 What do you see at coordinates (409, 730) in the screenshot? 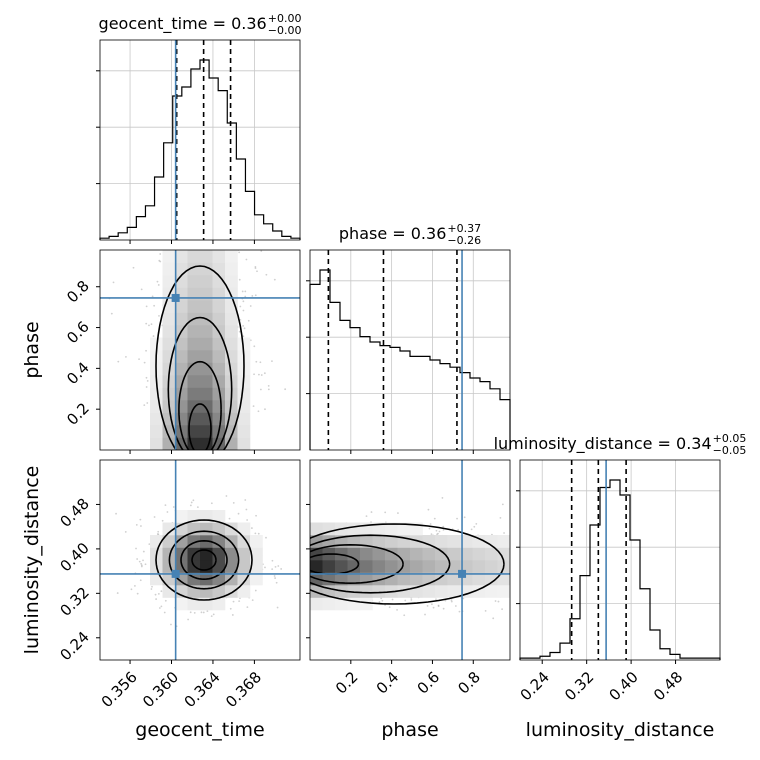
I see `x-axis-label-phase: phase` at bounding box center [409, 730].